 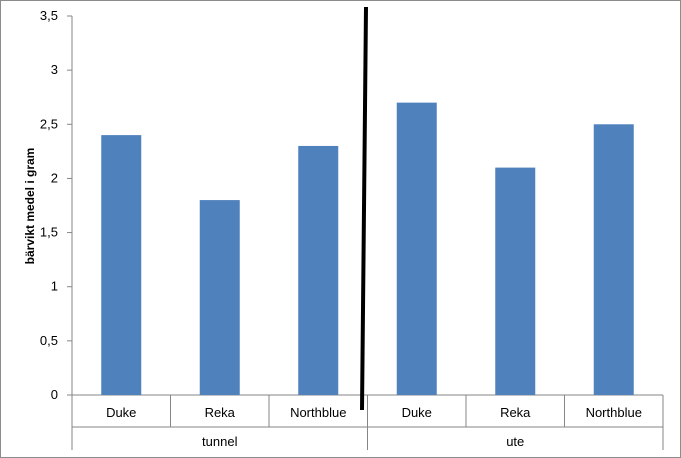 I want to click on x-group-label: ute, so click(x=515, y=441).